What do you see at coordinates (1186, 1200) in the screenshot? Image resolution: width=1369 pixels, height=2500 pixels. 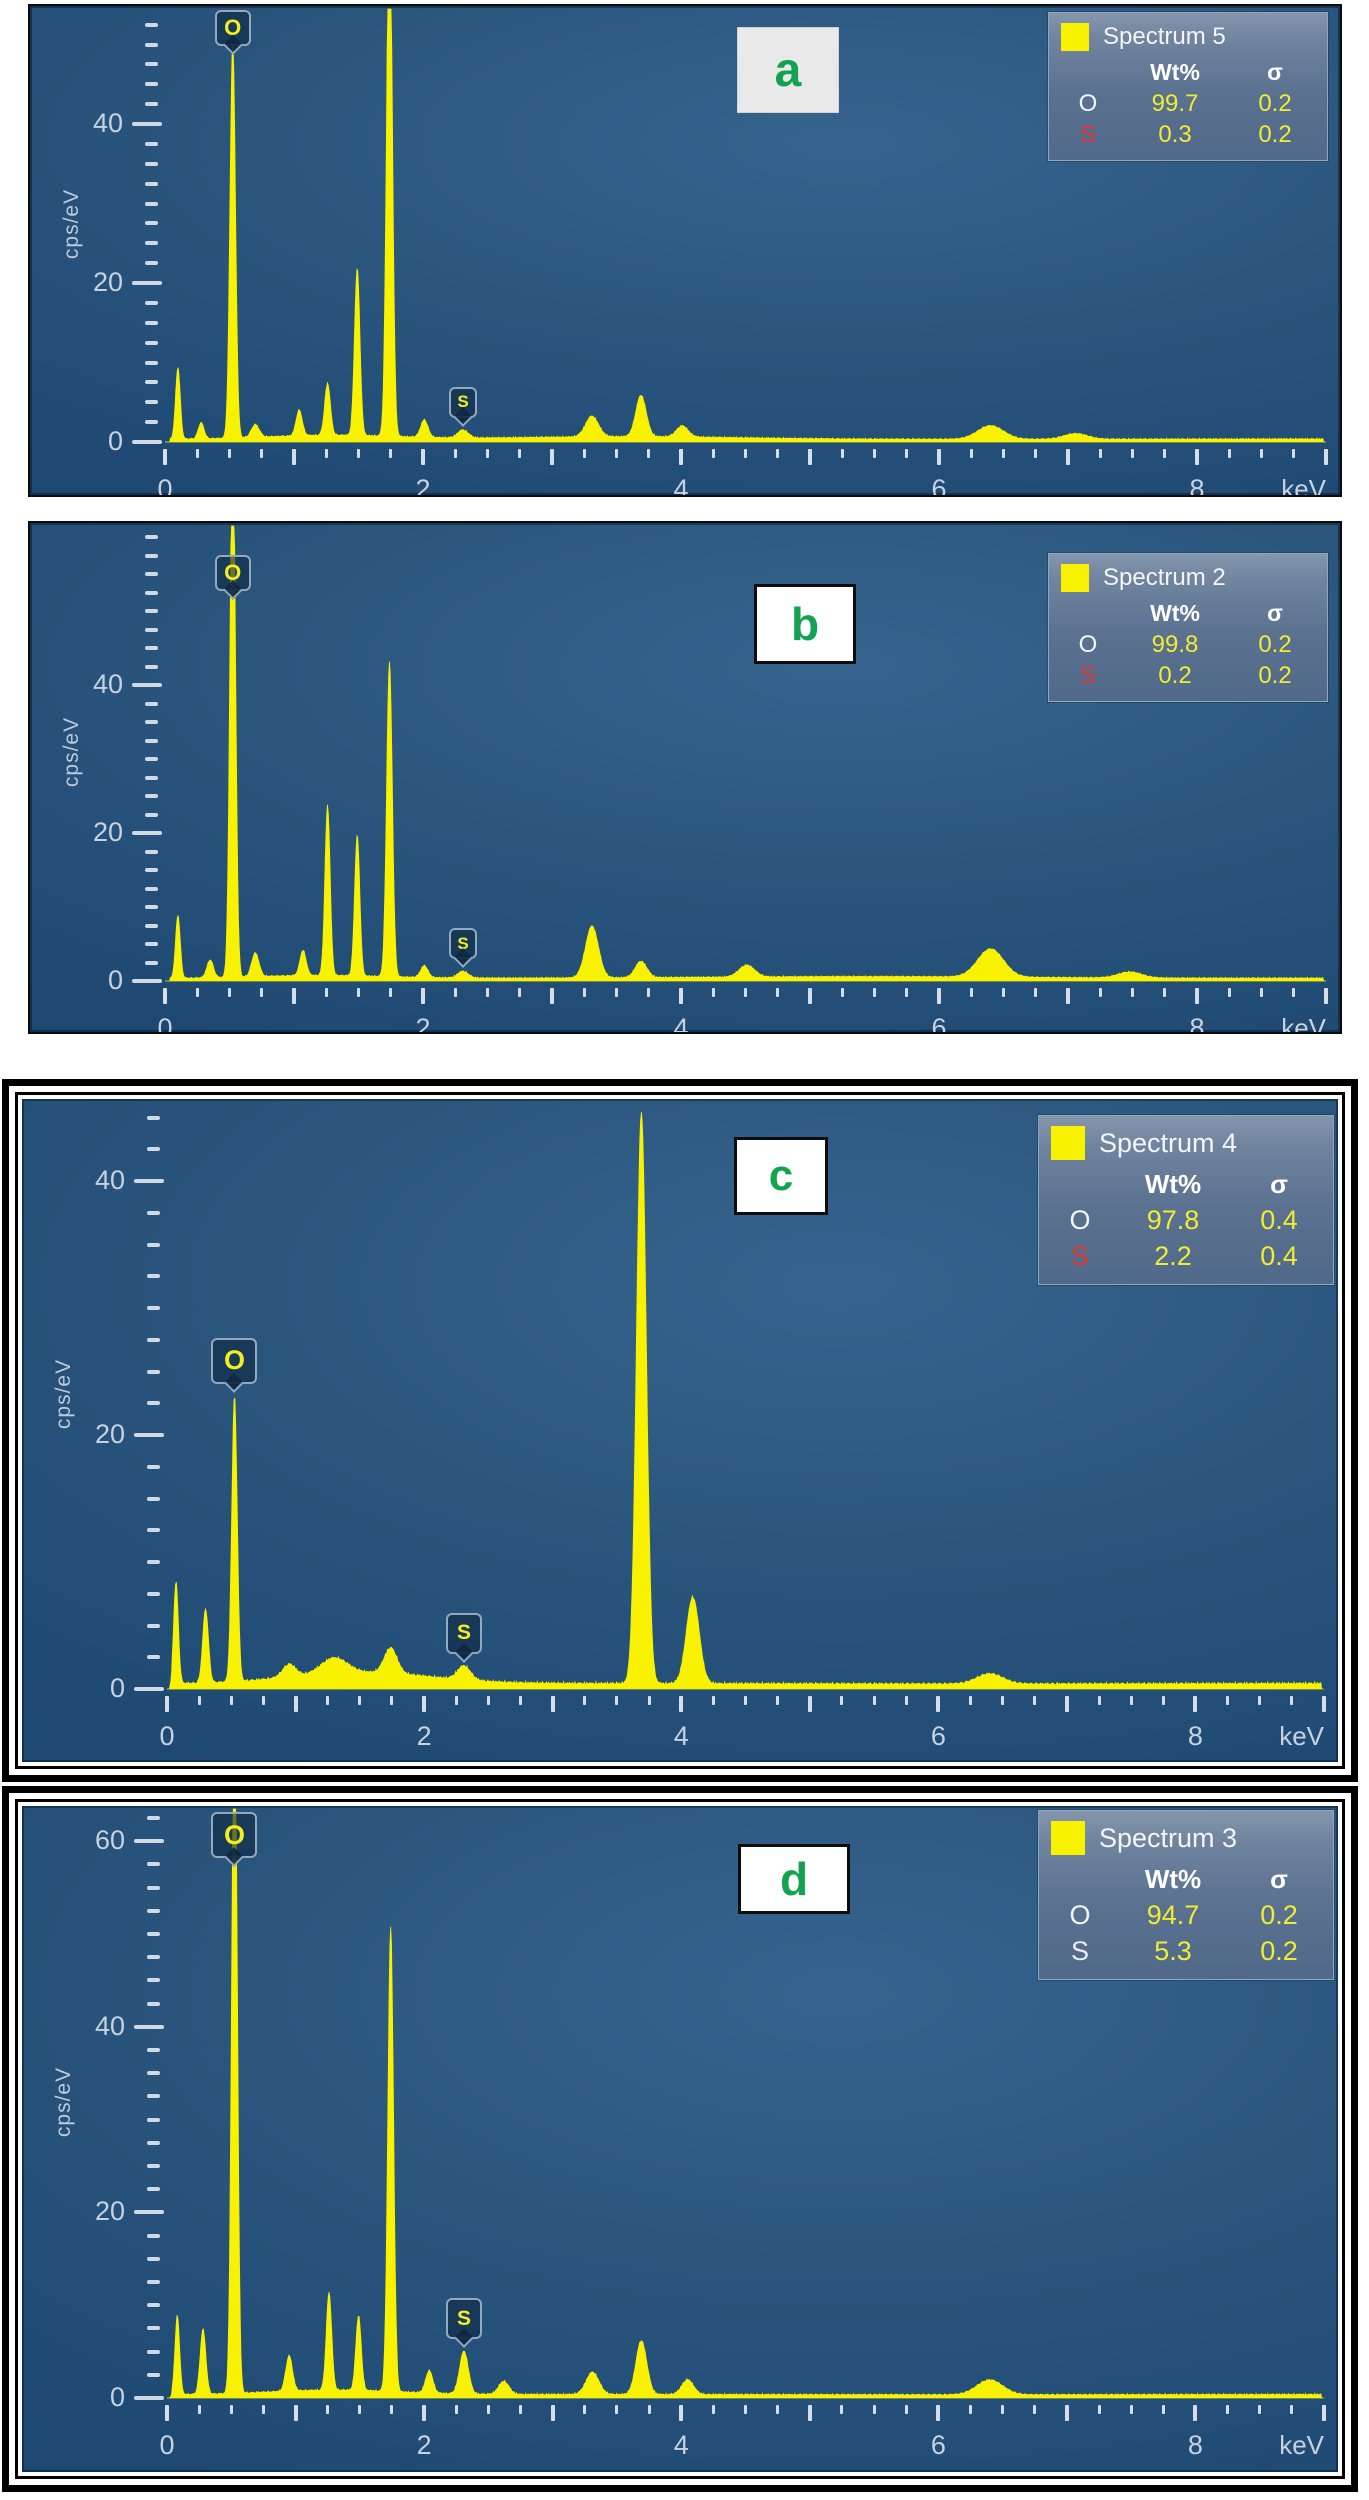 I see `legend: Spectrum 4 Wt% σ O 97.8 0.4 S 2.2 0.4` at bounding box center [1186, 1200].